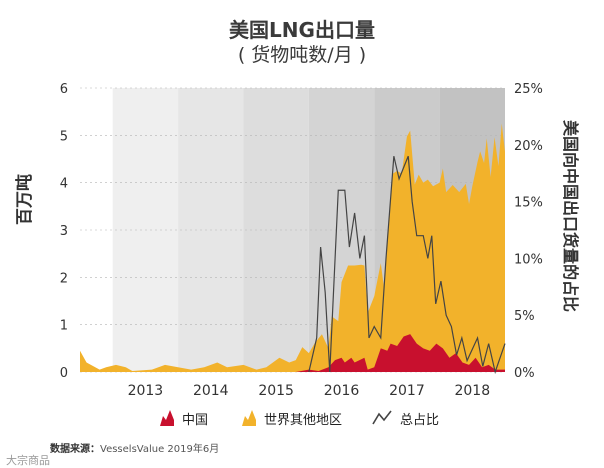 Image resolution: width=604 pixels, height=468 pixels. What do you see at coordinates (28, 460) in the screenshot?
I see `watermark: 大宗商品` at bounding box center [28, 460].